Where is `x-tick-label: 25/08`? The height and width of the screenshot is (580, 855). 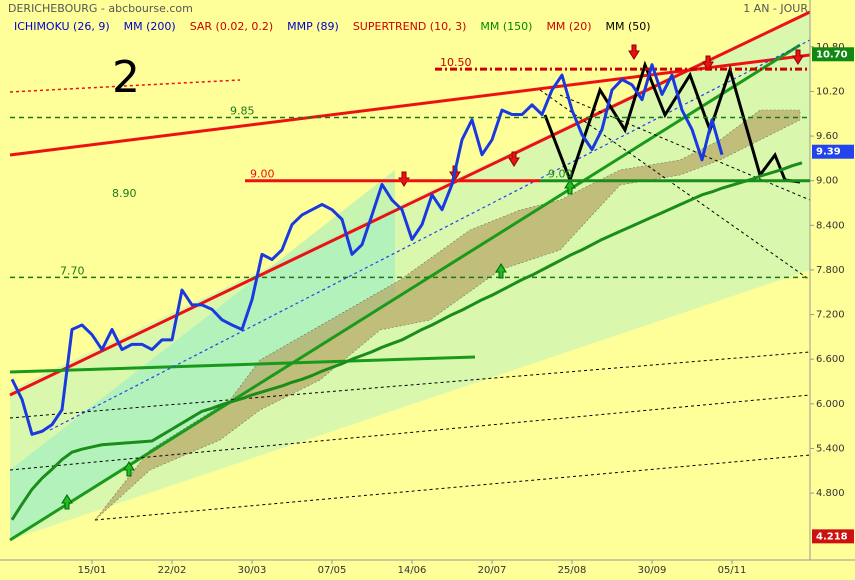
x-tick-label: 25/08 is located at coordinates (572, 570).